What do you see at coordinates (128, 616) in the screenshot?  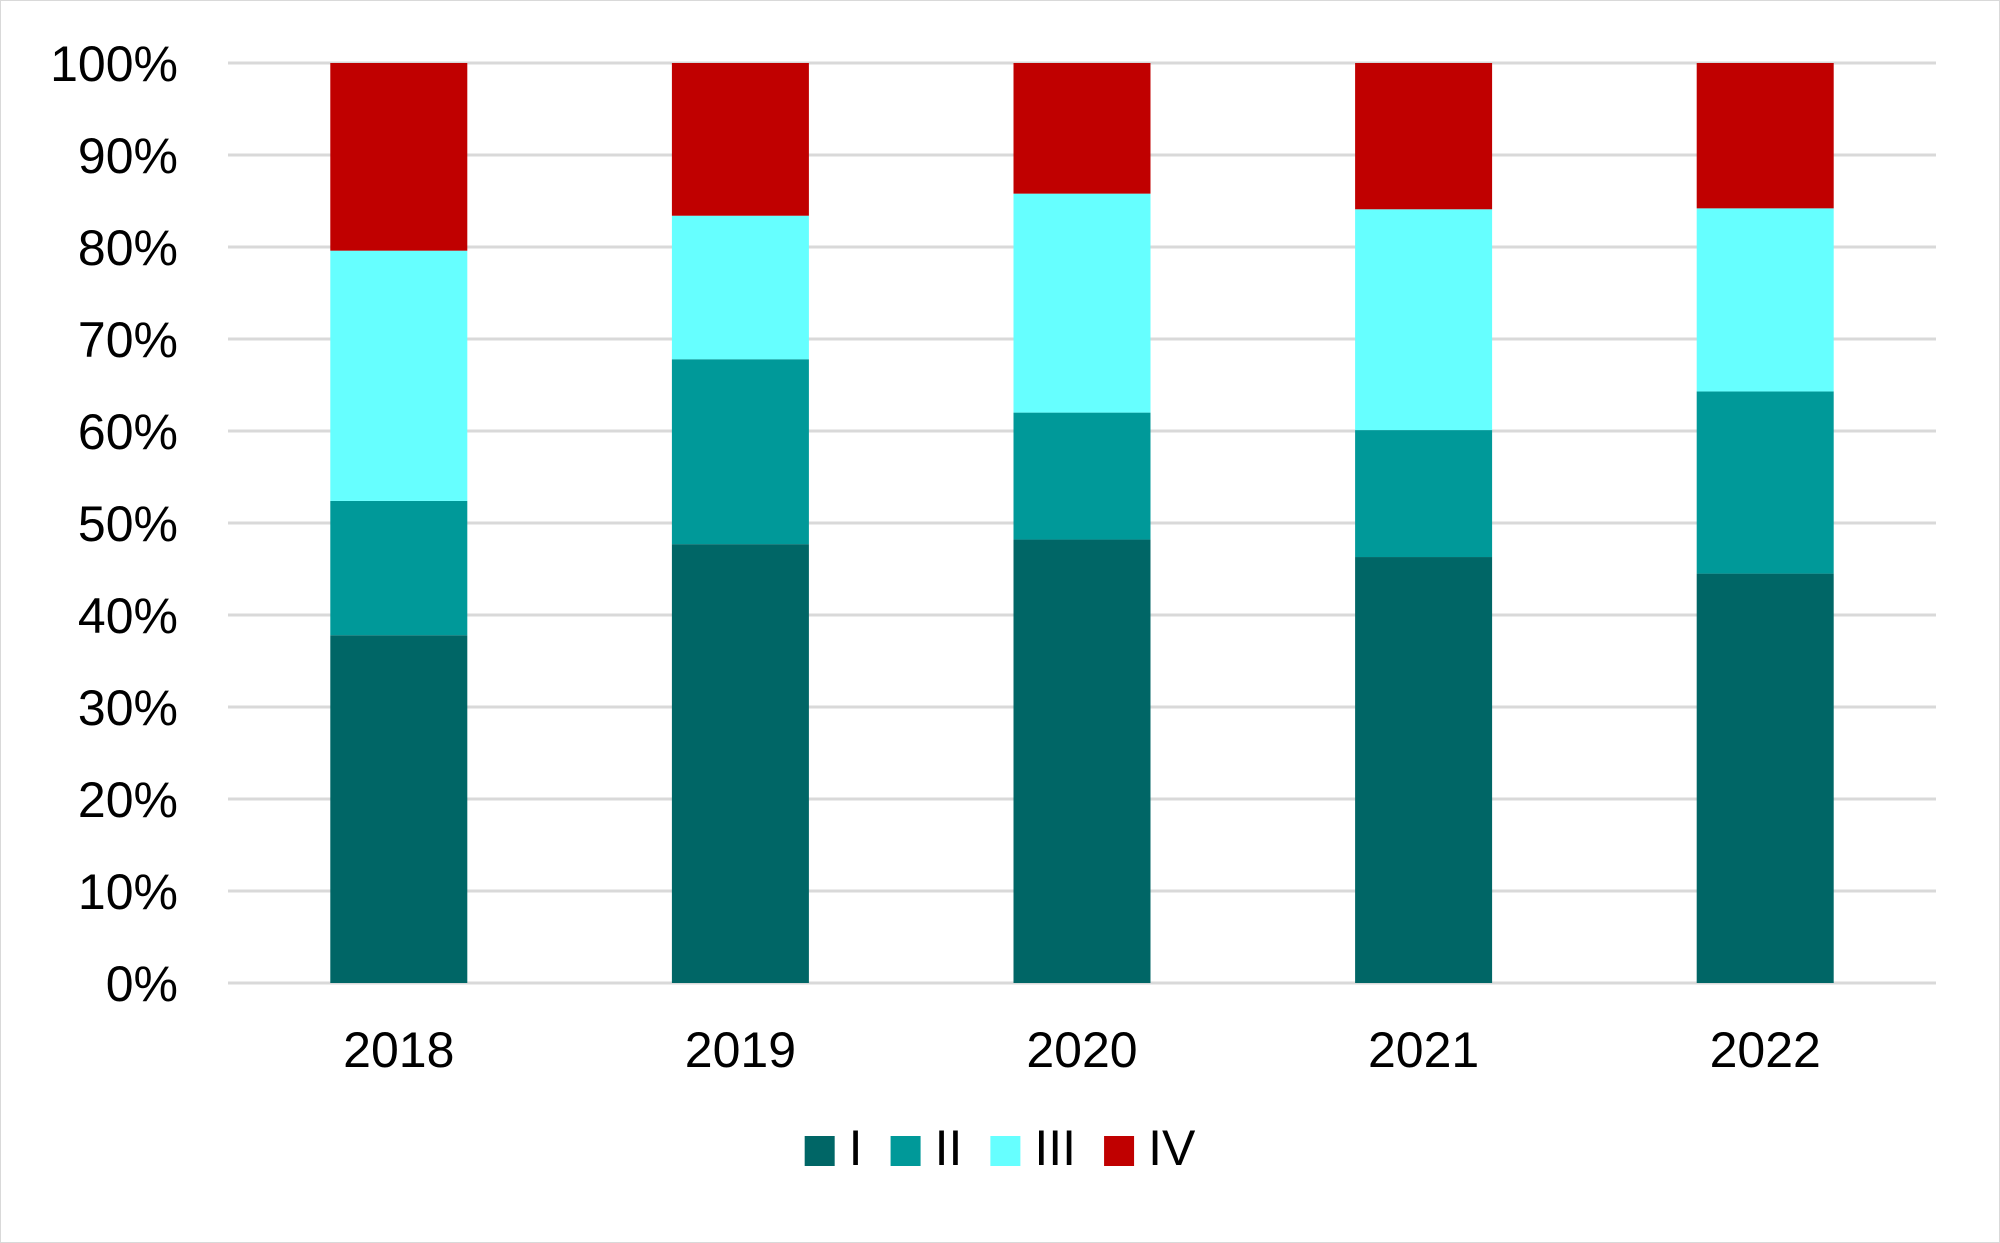 I see `y-tick-label: 40%` at bounding box center [128, 616].